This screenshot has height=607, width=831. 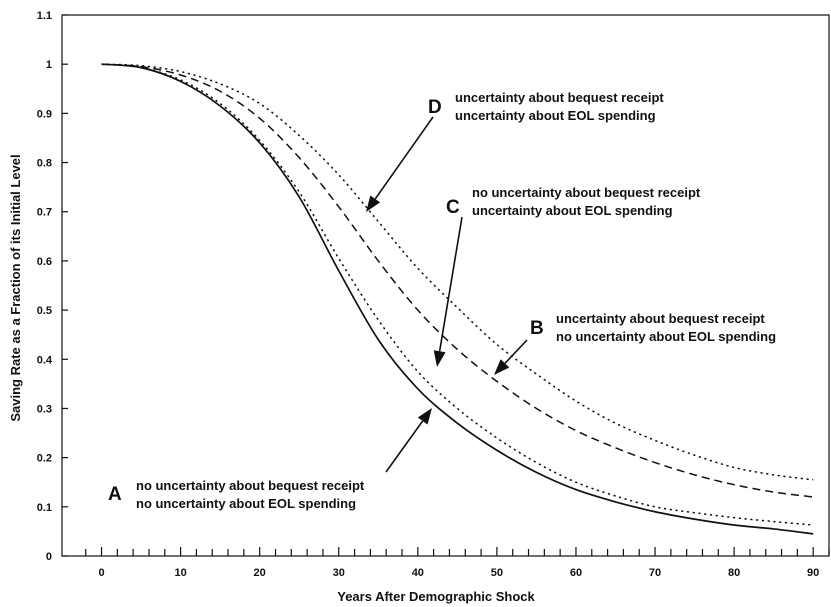 What do you see at coordinates (435, 107) in the screenshot?
I see `annotation-d-letter: D` at bounding box center [435, 107].